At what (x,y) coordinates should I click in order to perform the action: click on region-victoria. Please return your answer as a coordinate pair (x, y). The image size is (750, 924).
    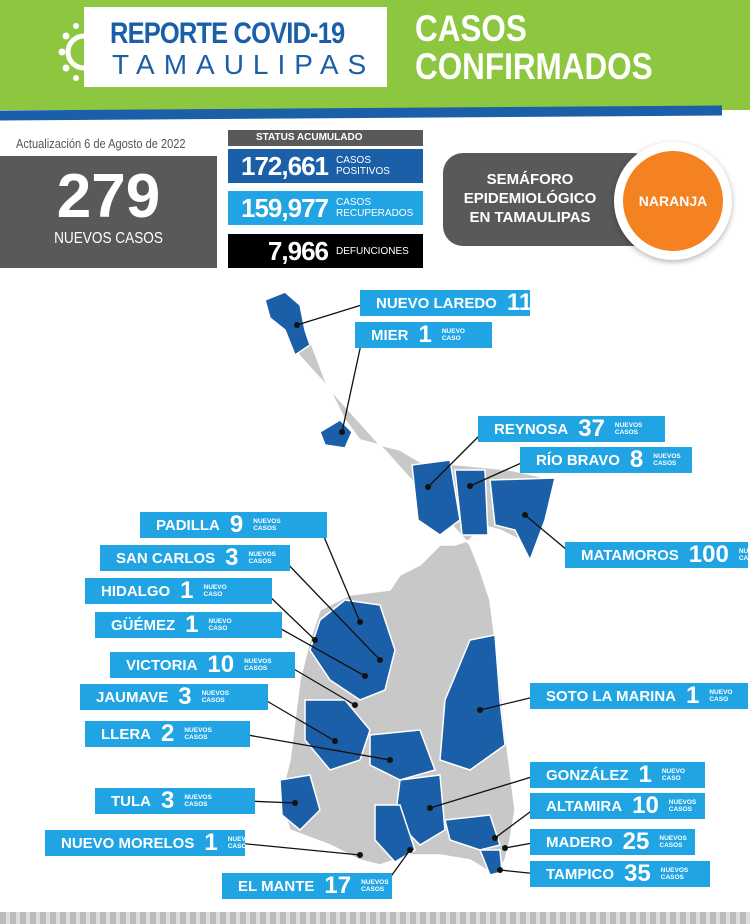
    Looking at the image, I should click on (337, 735).